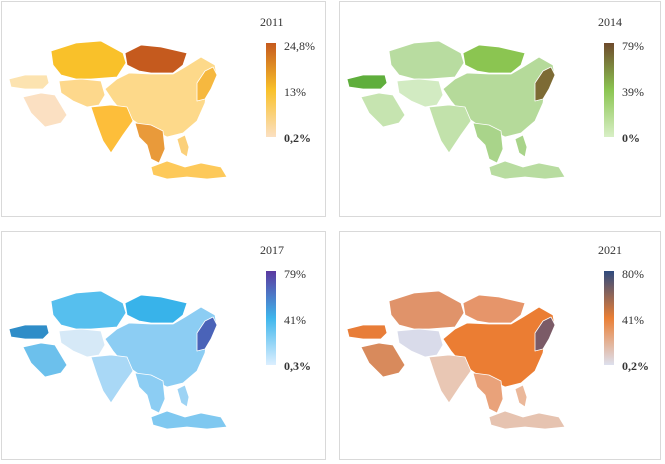 The width and height of the screenshot is (665, 464). I want to click on legend-title: 2021, so click(610, 250).